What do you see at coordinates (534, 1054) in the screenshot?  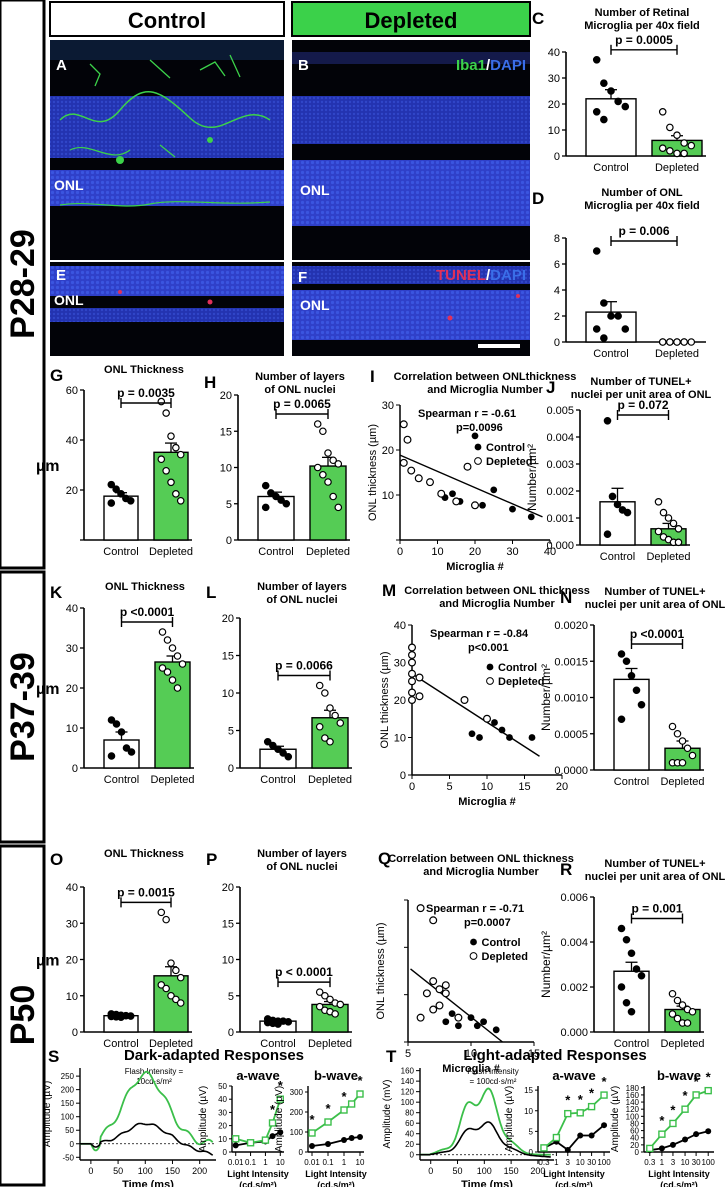 I see `x-tick-label: 15` at bounding box center [534, 1054].